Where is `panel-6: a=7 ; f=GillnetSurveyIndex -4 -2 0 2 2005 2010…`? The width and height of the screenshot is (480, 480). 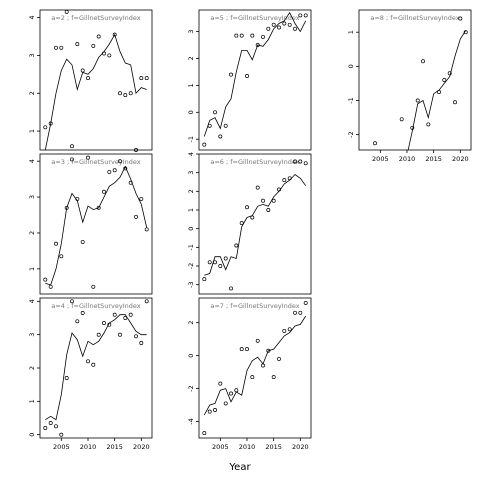
panel-6: a=7 ; f=GillnetSurveyIndex -4 -2 0 2 2005 2010… is located at coordinates (249, 374).